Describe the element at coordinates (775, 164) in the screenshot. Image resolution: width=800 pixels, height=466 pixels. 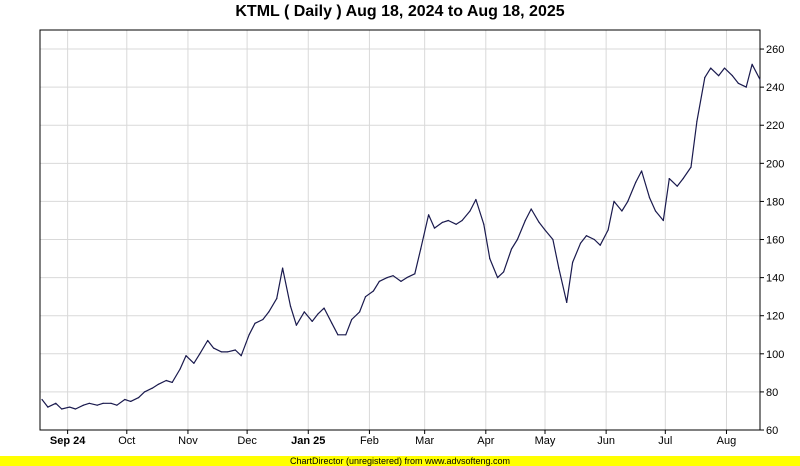
I see `y-tick-label: 200` at that location.